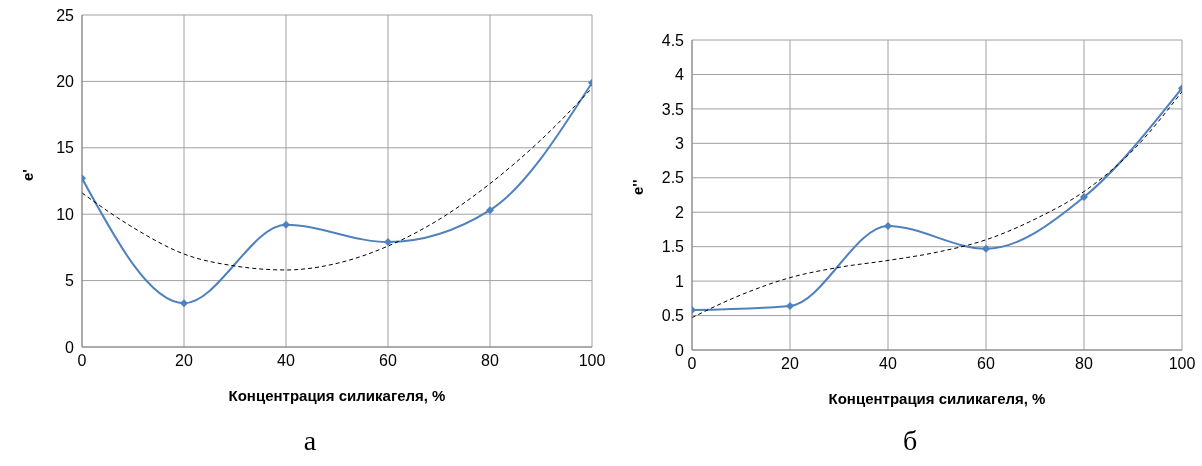 Image resolution: width=1202 pixels, height=466 pixels. What do you see at coordinates (680, 281) in the screenshot?
I see `y-tick-label: 1` at bounding box center [680, 281].